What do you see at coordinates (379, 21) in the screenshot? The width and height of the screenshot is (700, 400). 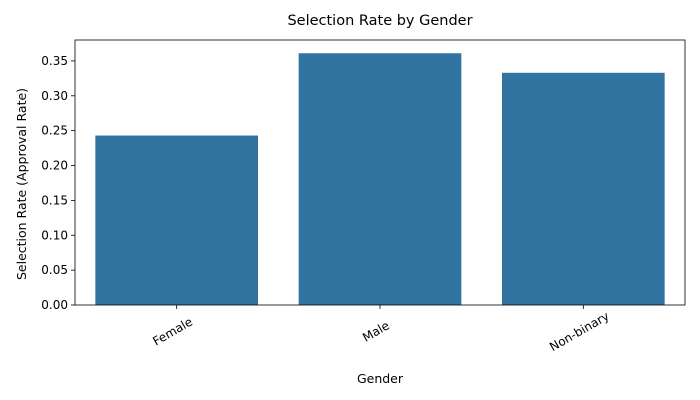 I see `chart-title: Selection Rate by Gender` at bounding box center [379, 21].